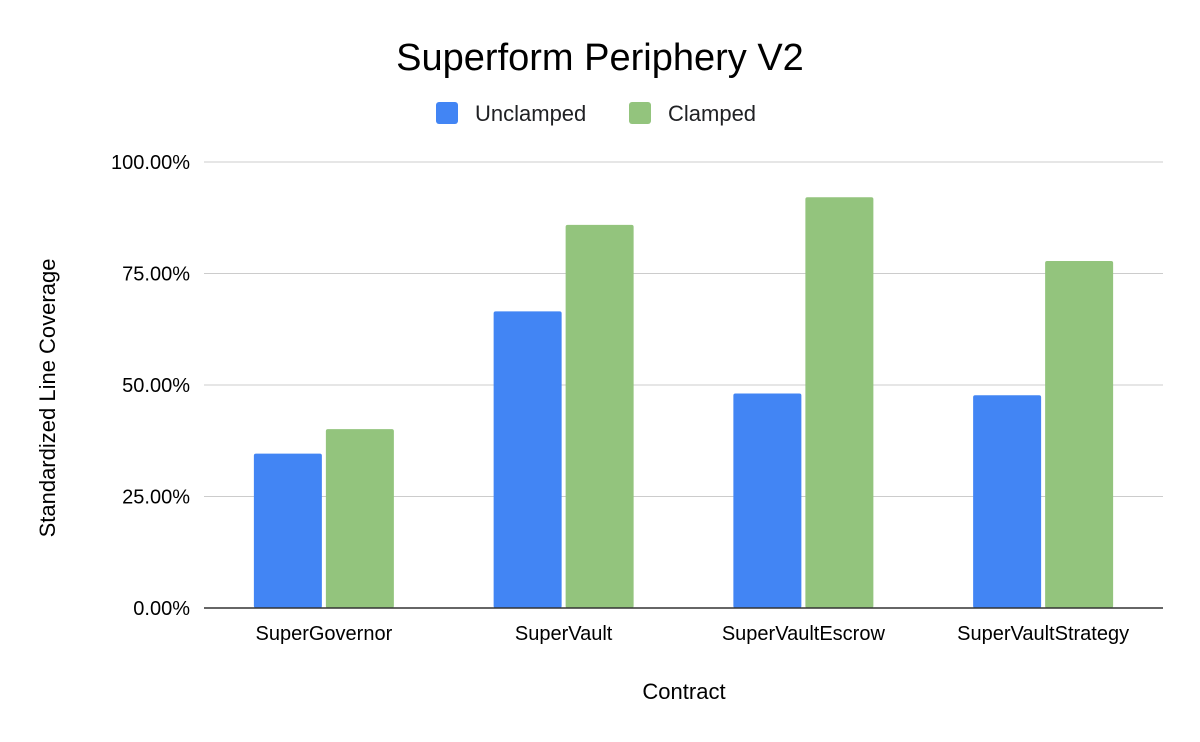 Image resolution: width=1200 pixels, height=742 pixels. Describe the element at coordinates (324, 634) in the screenshot. I see `x-tick-label: SuperGovernor` at that location.